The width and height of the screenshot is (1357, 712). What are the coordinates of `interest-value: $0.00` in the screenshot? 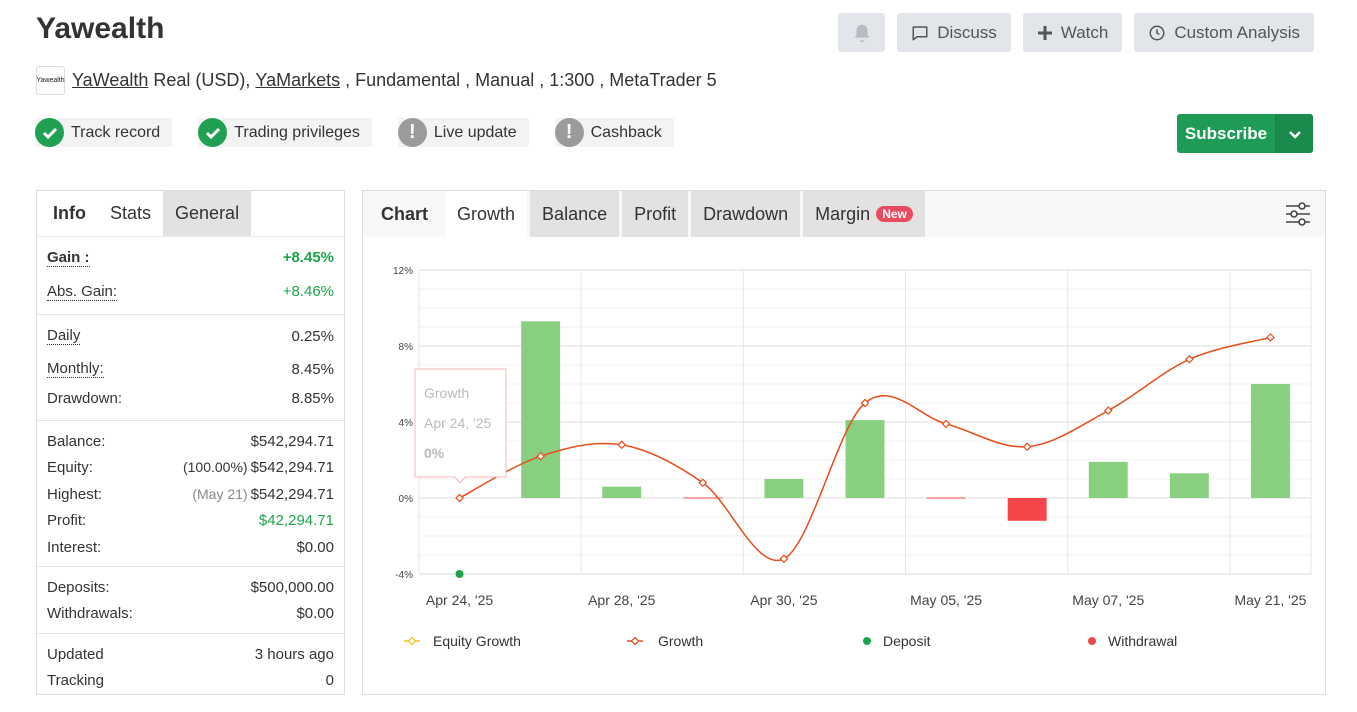 It's located at (315, 547).